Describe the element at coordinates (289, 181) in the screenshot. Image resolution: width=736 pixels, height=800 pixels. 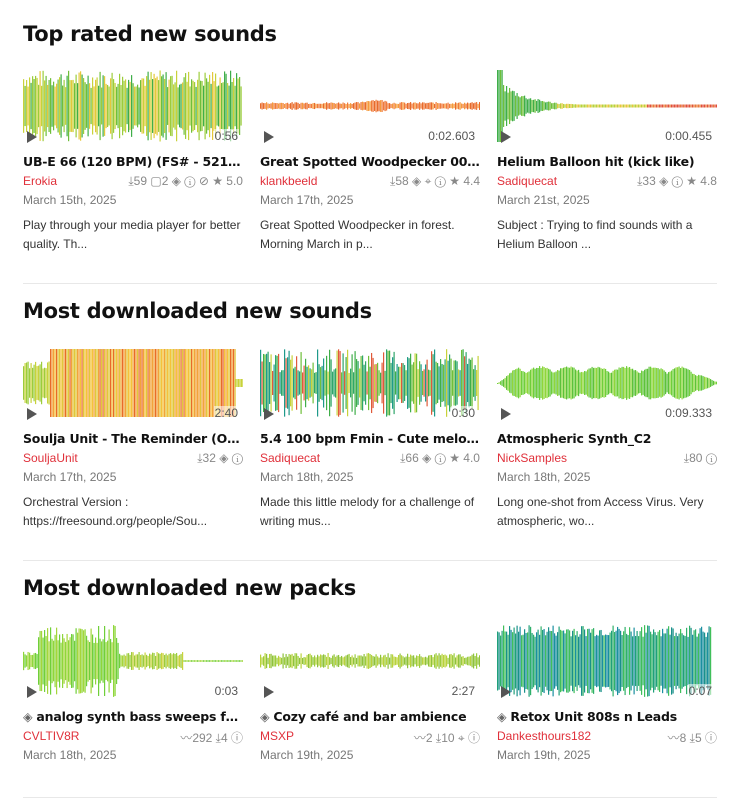
I see `author-link: klankbeeld` at that location.